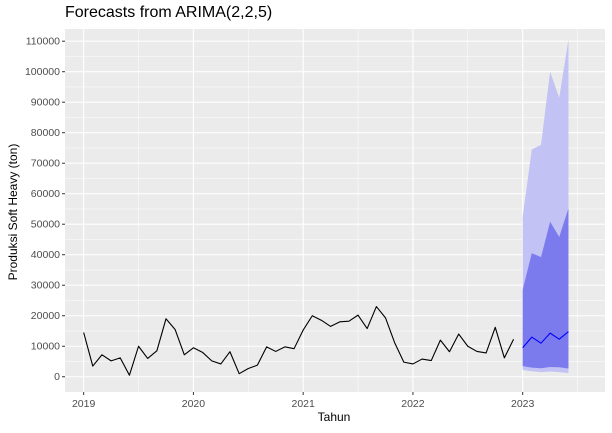 The width and height of the screenshot is (612, 433). I want to click on y-tick-label: 80000, so click(45, 133).